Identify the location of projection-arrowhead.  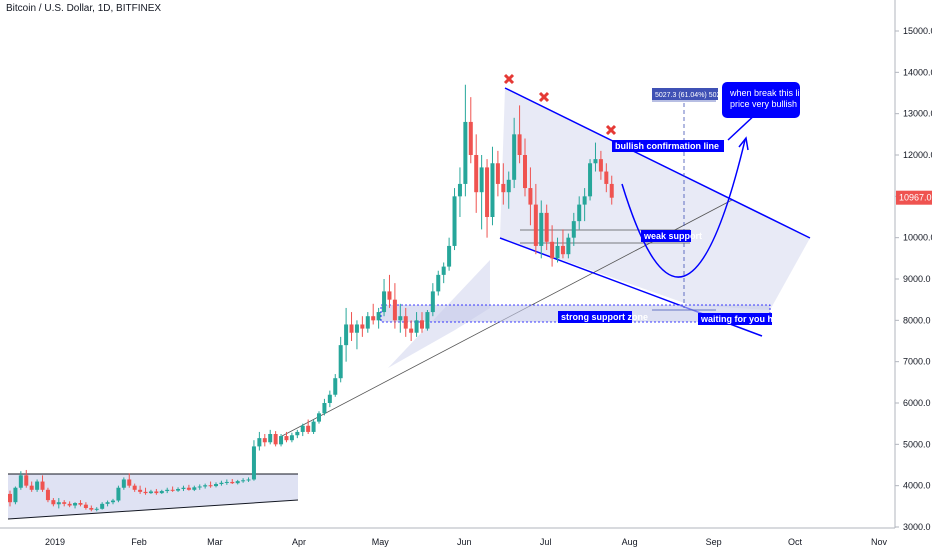
(743, 143).